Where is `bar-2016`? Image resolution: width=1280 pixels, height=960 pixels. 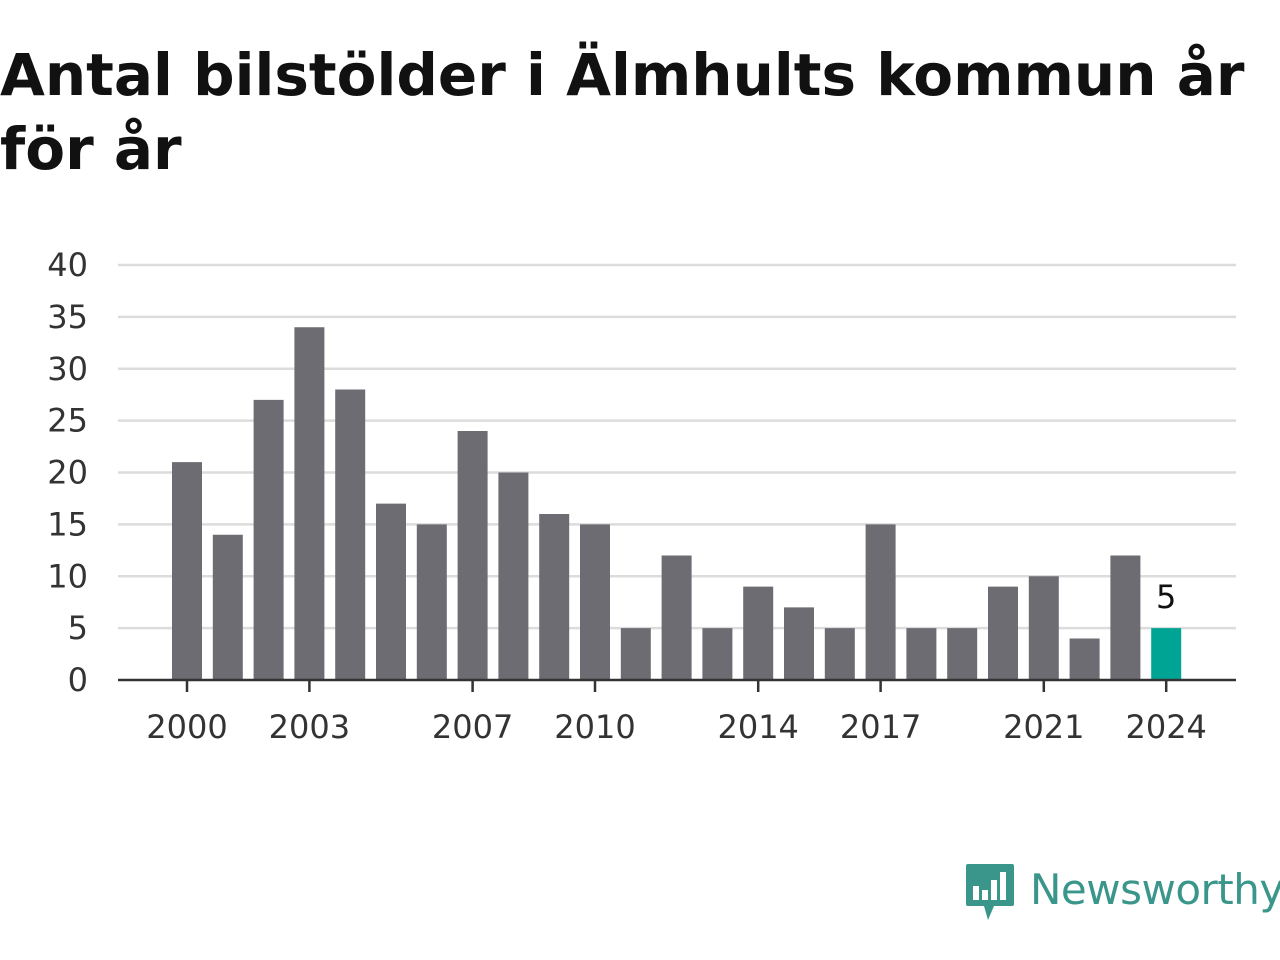
bar-2016 is located at coordinates (839, 654).